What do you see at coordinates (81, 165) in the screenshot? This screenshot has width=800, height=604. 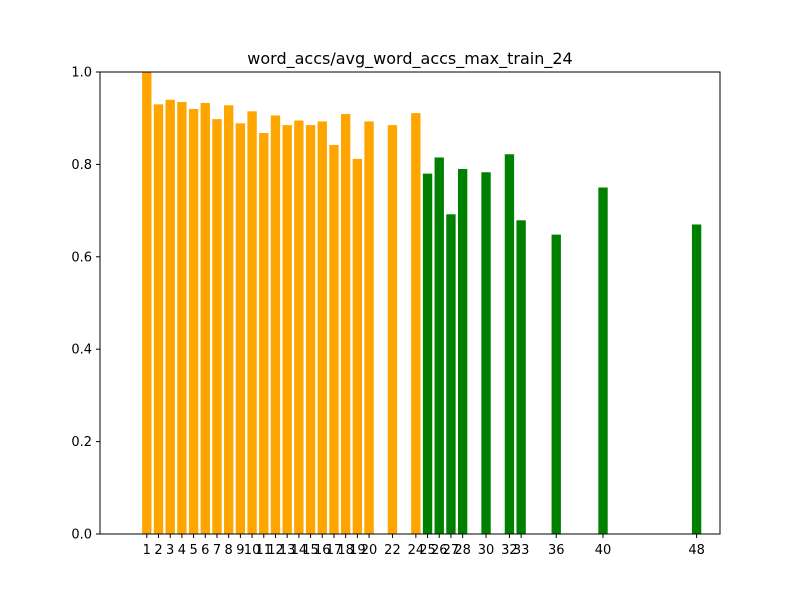 I see `y-tick-label: 0.8` at bounding box center [81, 165].